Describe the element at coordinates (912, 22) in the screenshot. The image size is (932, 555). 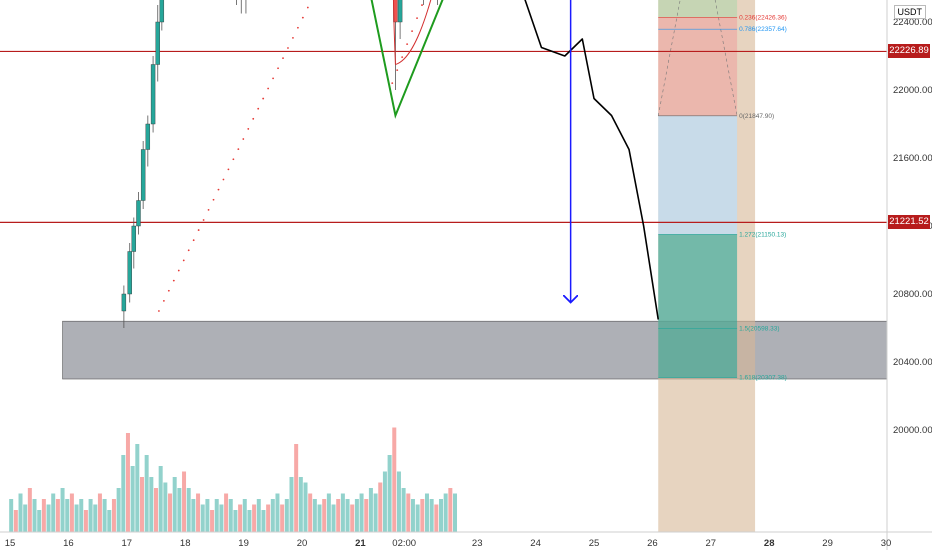
I see `y-tick-label: 22400.00` at that location.